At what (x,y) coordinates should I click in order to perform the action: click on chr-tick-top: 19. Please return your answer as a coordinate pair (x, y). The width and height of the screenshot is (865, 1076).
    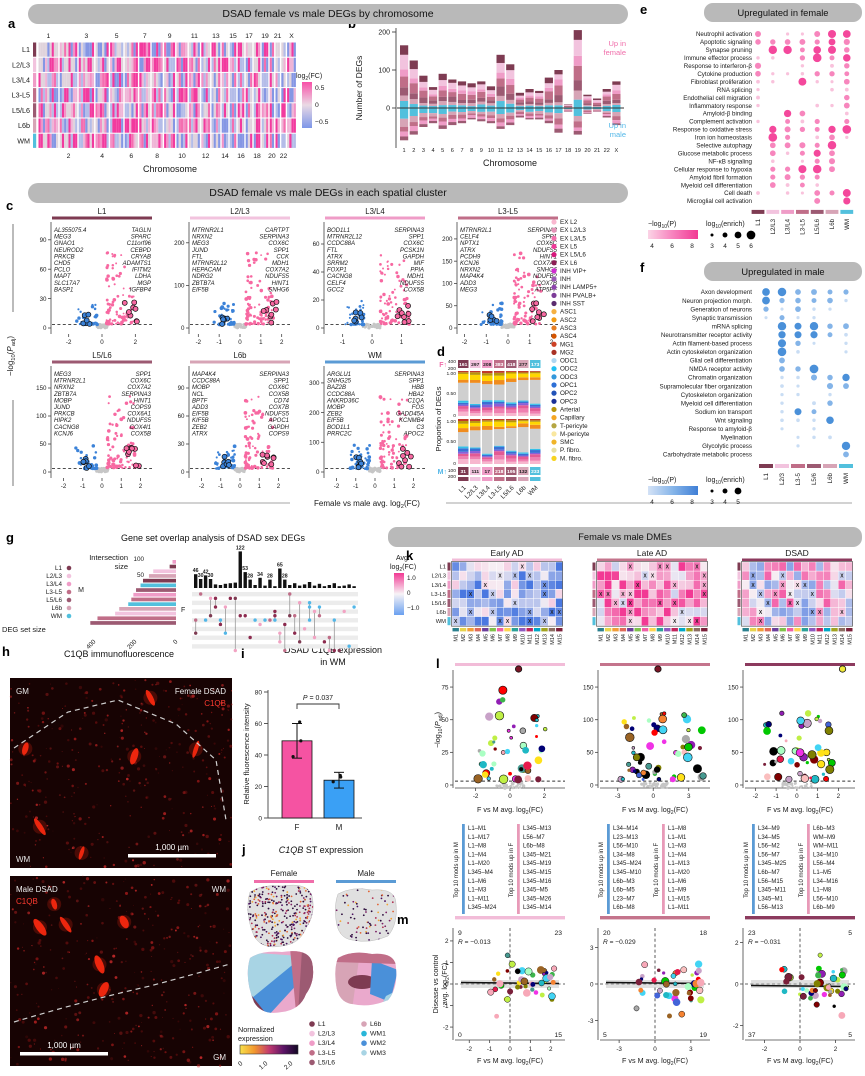
    Looking at the image, I should click on (265, 36).